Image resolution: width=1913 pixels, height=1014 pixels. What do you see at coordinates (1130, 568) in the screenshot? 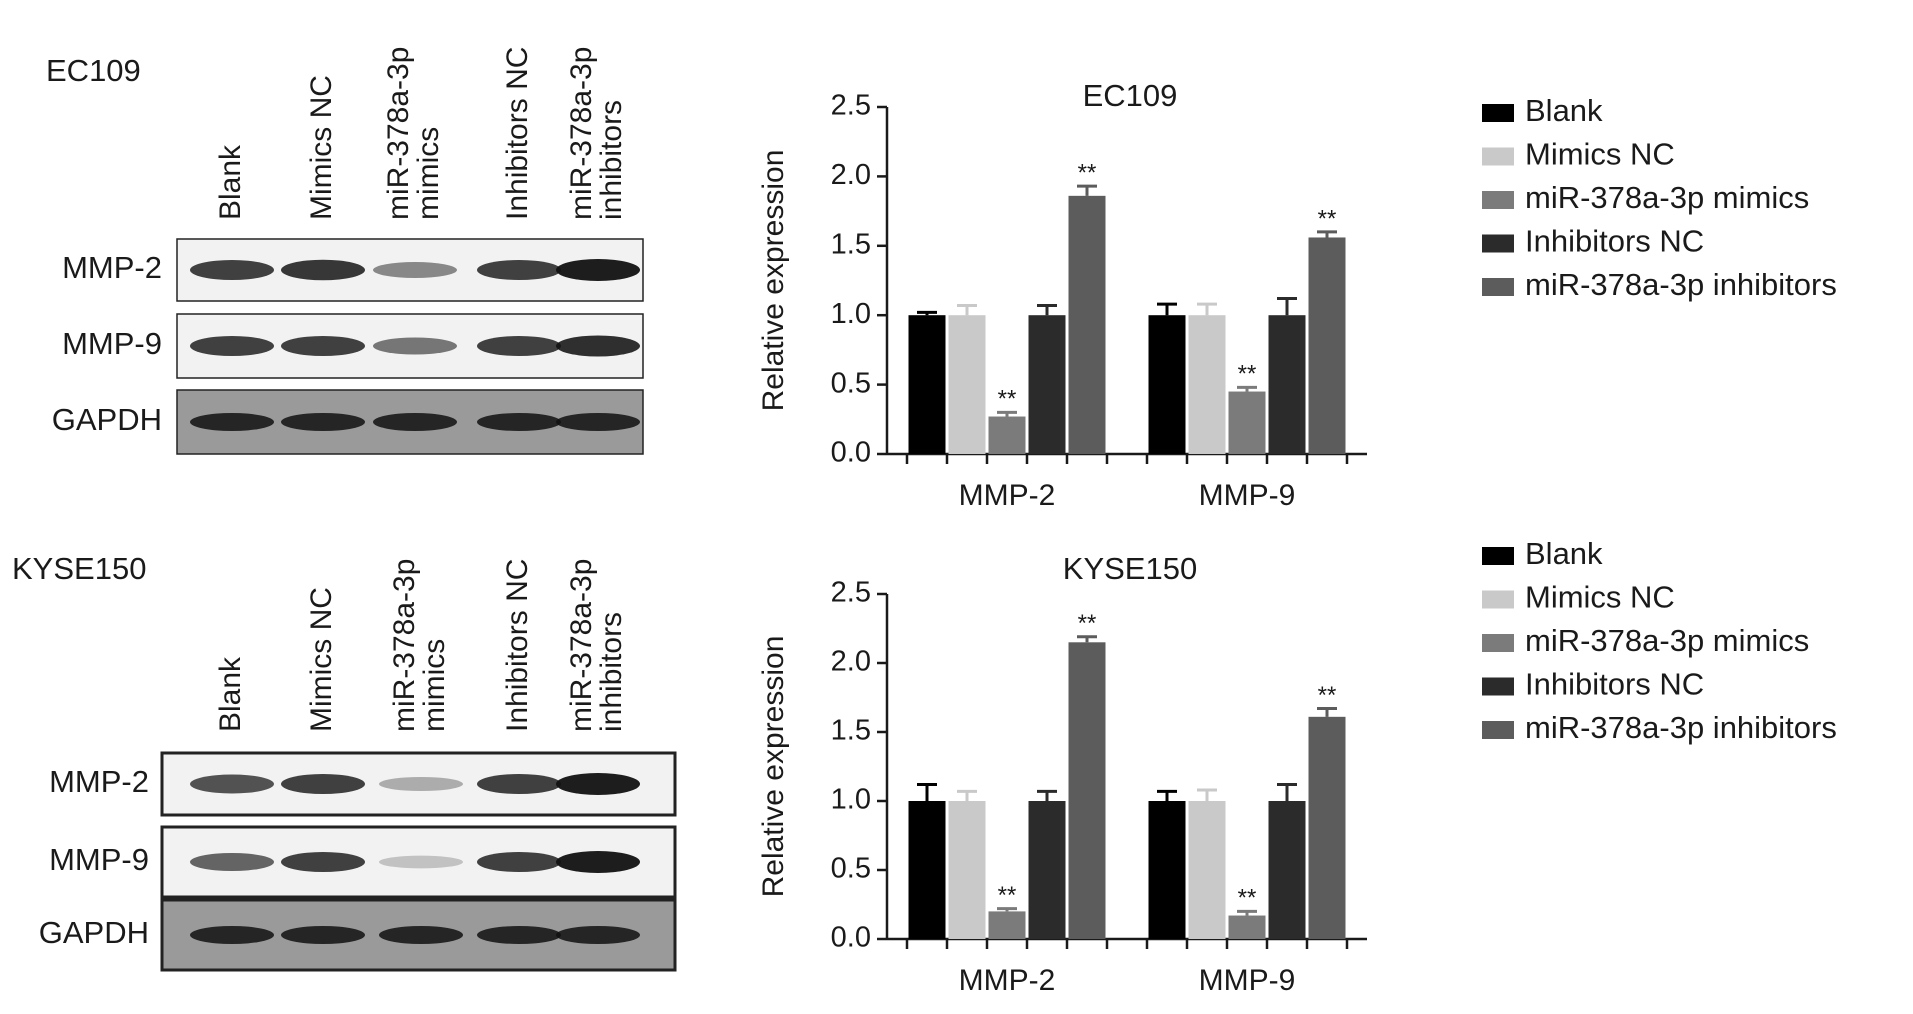
I see `chart-title: KYSE150` at bounding box center [1130, 568].